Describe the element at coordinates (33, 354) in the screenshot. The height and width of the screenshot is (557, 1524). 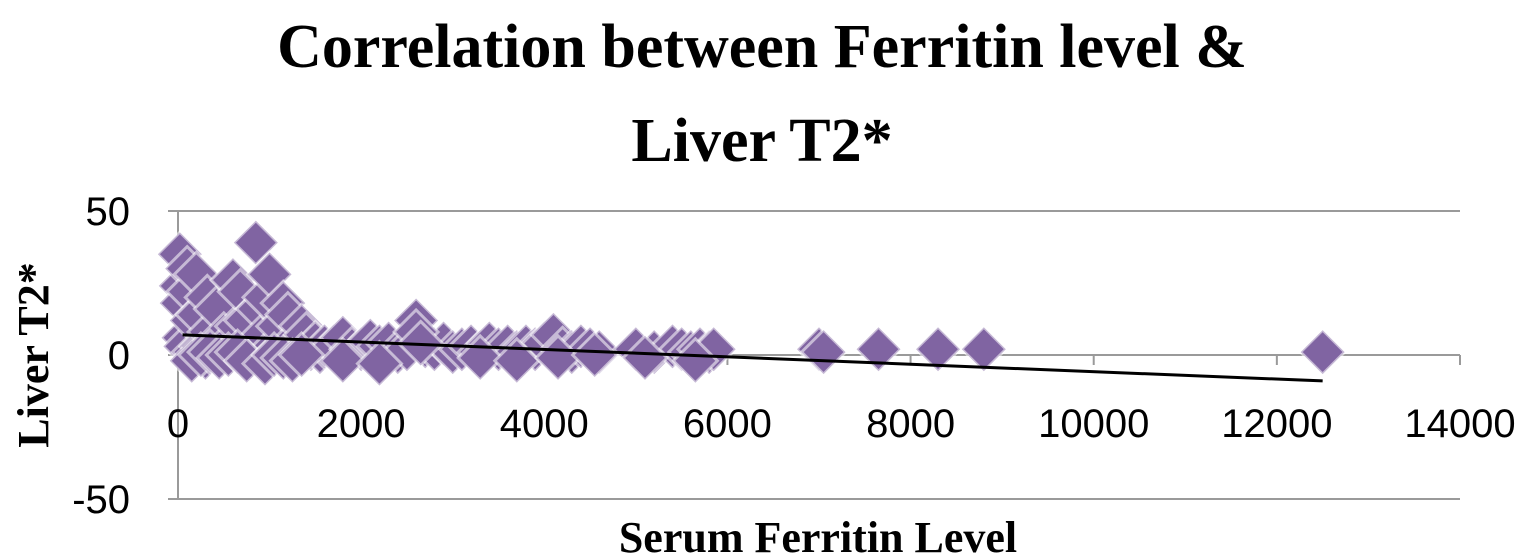
I see `y-axis-title: Liver T2*` at that location.